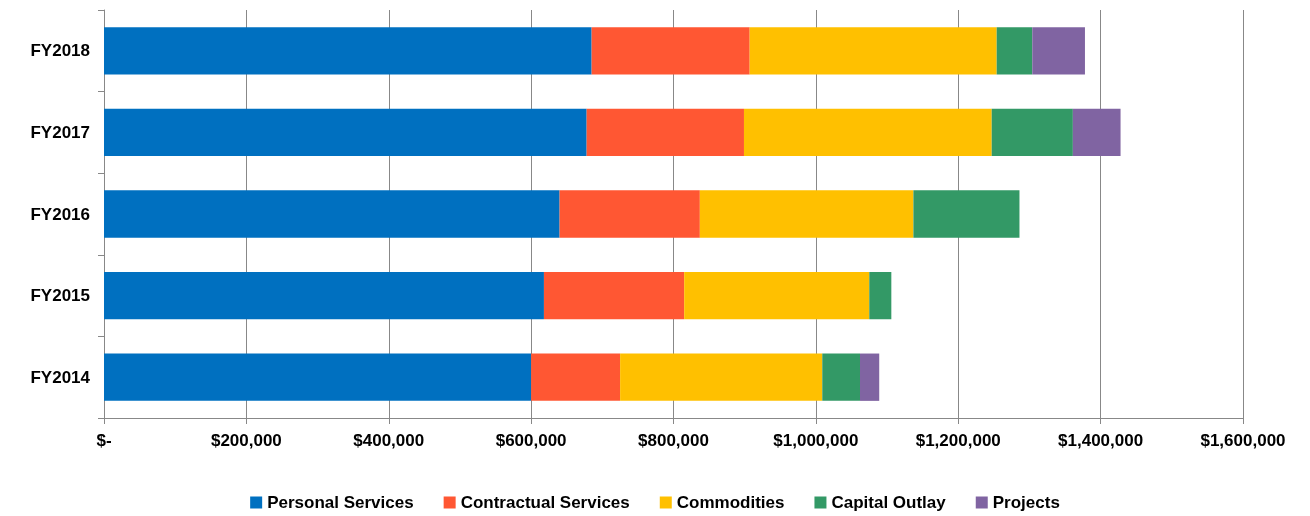 The width and height of the screenshot is (1310, 516). Describe the element at coordinates (545, 502) in the screenshot. I see `legend-label: Contractual Services` at that location.